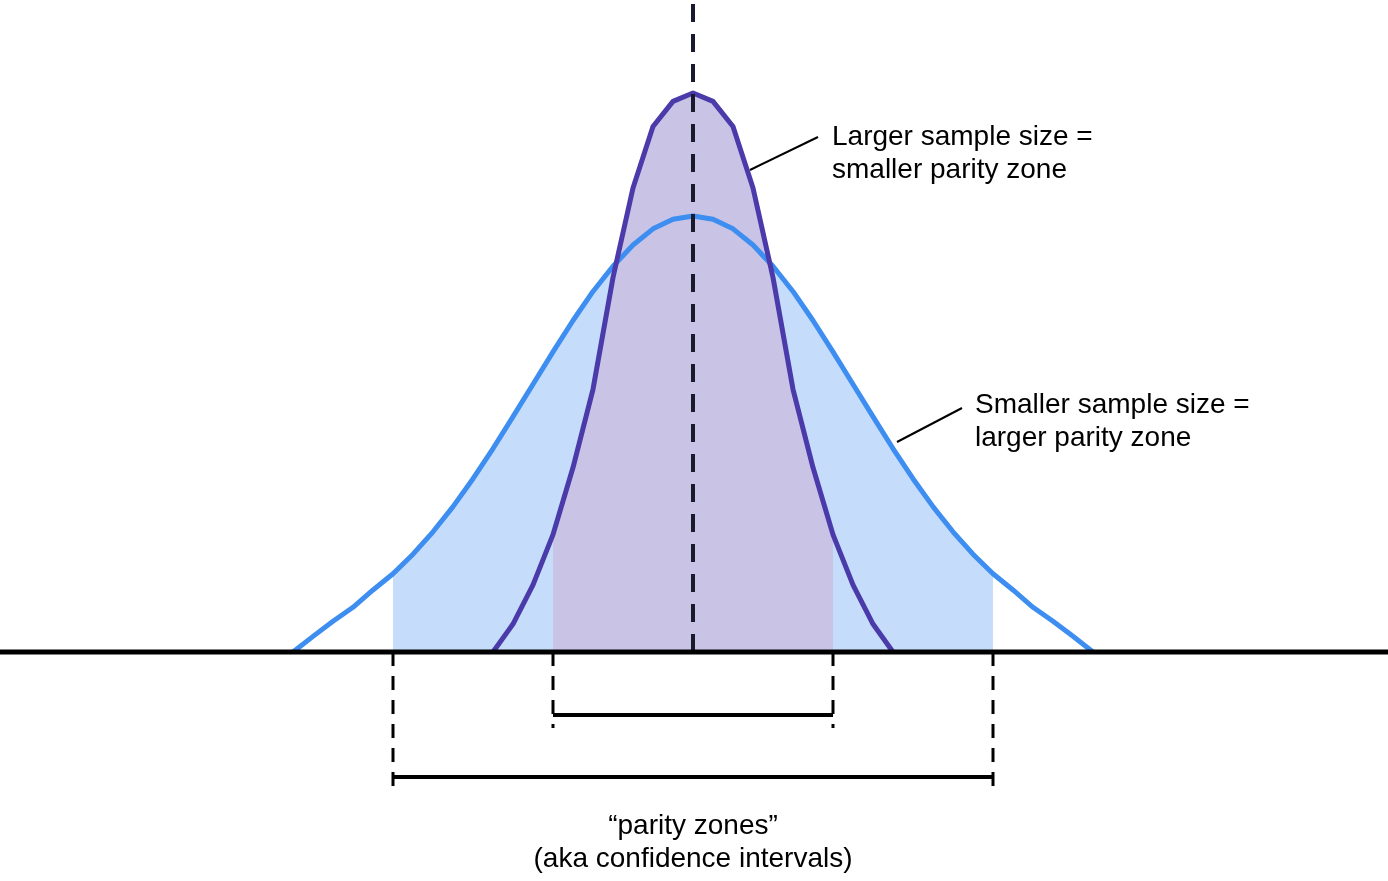  What do you see at coordinates (693, 841) in the screenshot?
I see `text: “parity zones” (aka confidence intervals)` at bounding box center [693, 841].